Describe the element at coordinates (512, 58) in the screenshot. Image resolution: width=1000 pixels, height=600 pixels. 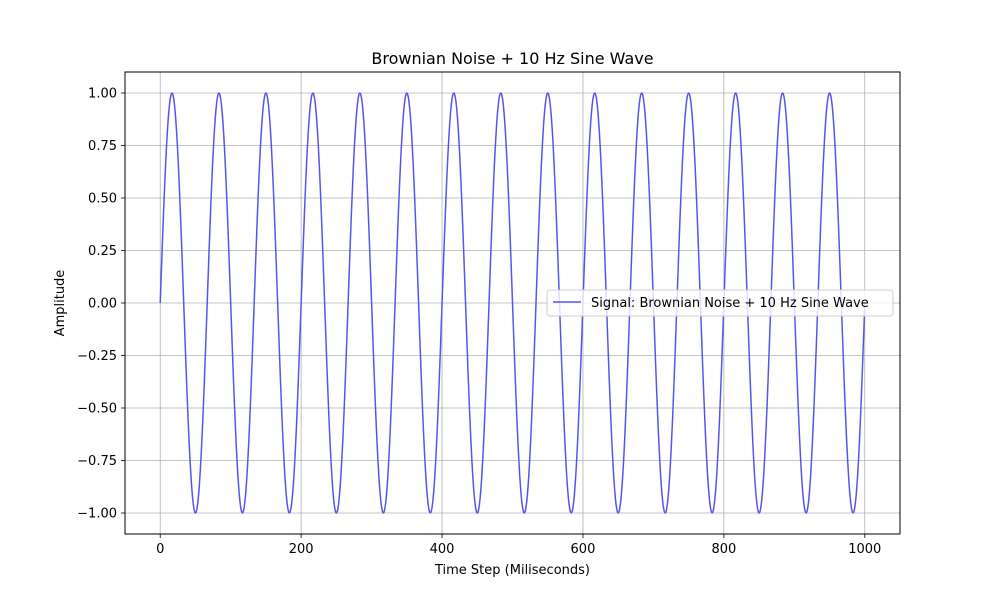
I see `chart-title: Brownian Noise + 10 Hz Sine Wave` at that location.